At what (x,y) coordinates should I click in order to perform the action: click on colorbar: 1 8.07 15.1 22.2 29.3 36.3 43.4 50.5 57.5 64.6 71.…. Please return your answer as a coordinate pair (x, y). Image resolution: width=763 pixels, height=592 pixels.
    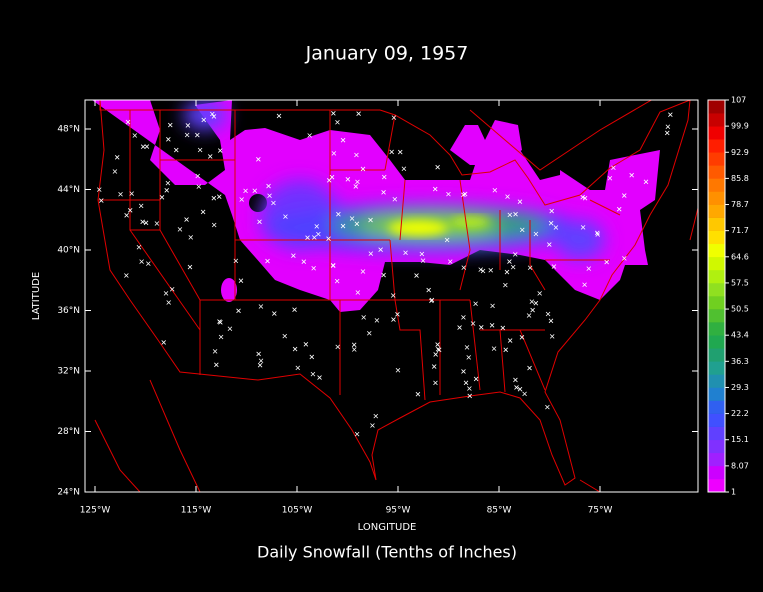
    Looking at the image, I should click on (728, 296).